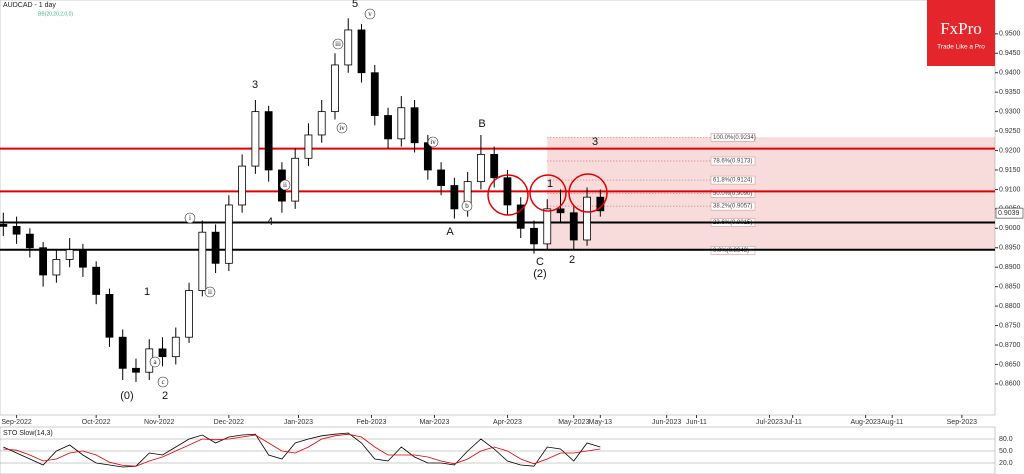 This screenshot has width=1024, height=474. What do you see at coordinates (731, 251) in the screenshot?
I see `fib-label: 0.0%(0.8943)` at bounding box center [731, 251].